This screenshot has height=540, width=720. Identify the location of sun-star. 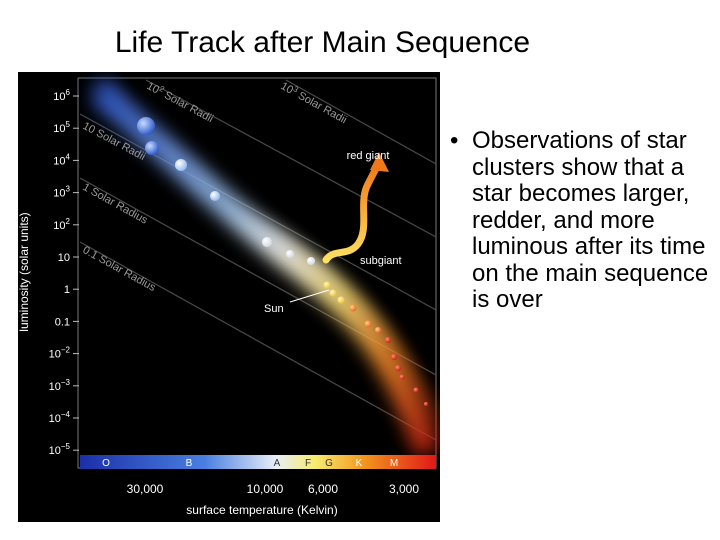
(333, 293).